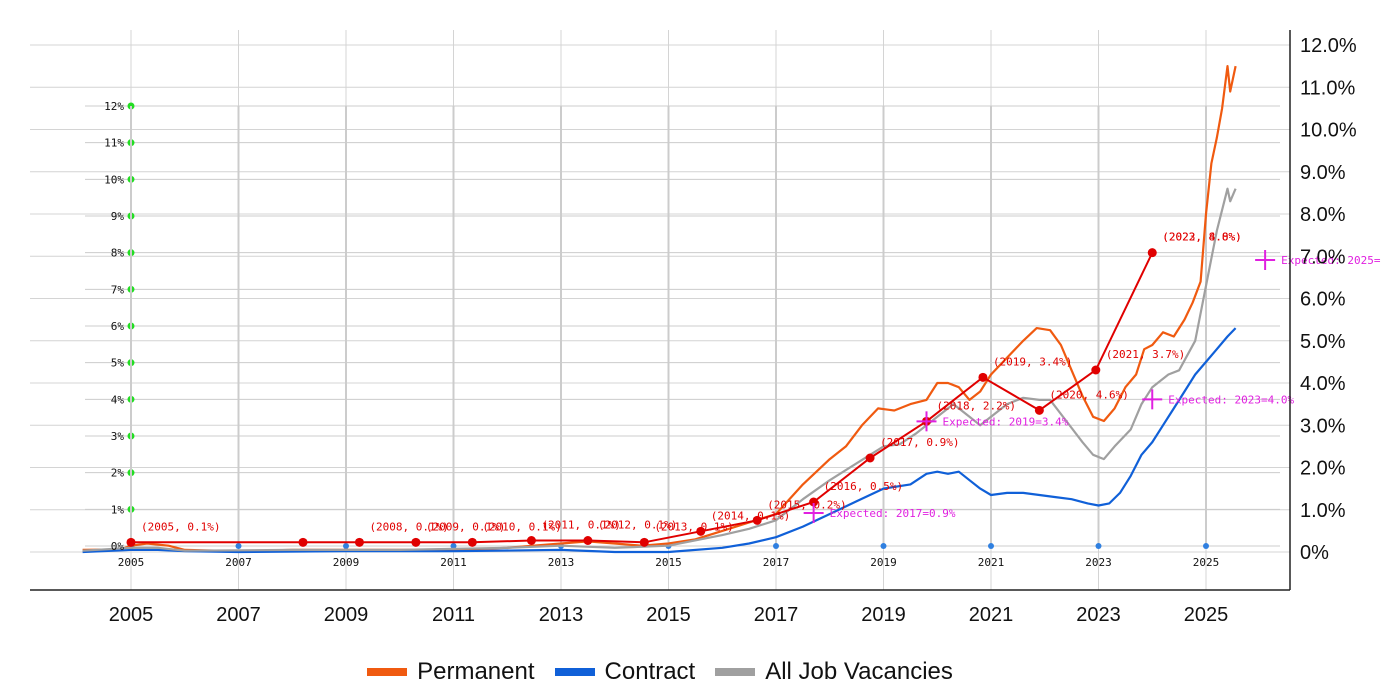 The height and width of the screenshot is (700, 1400). Describe the element at coordinates (976, 405) in the screenshot. I see `overlay-point-label: (2018, 2.2%)` at that location.